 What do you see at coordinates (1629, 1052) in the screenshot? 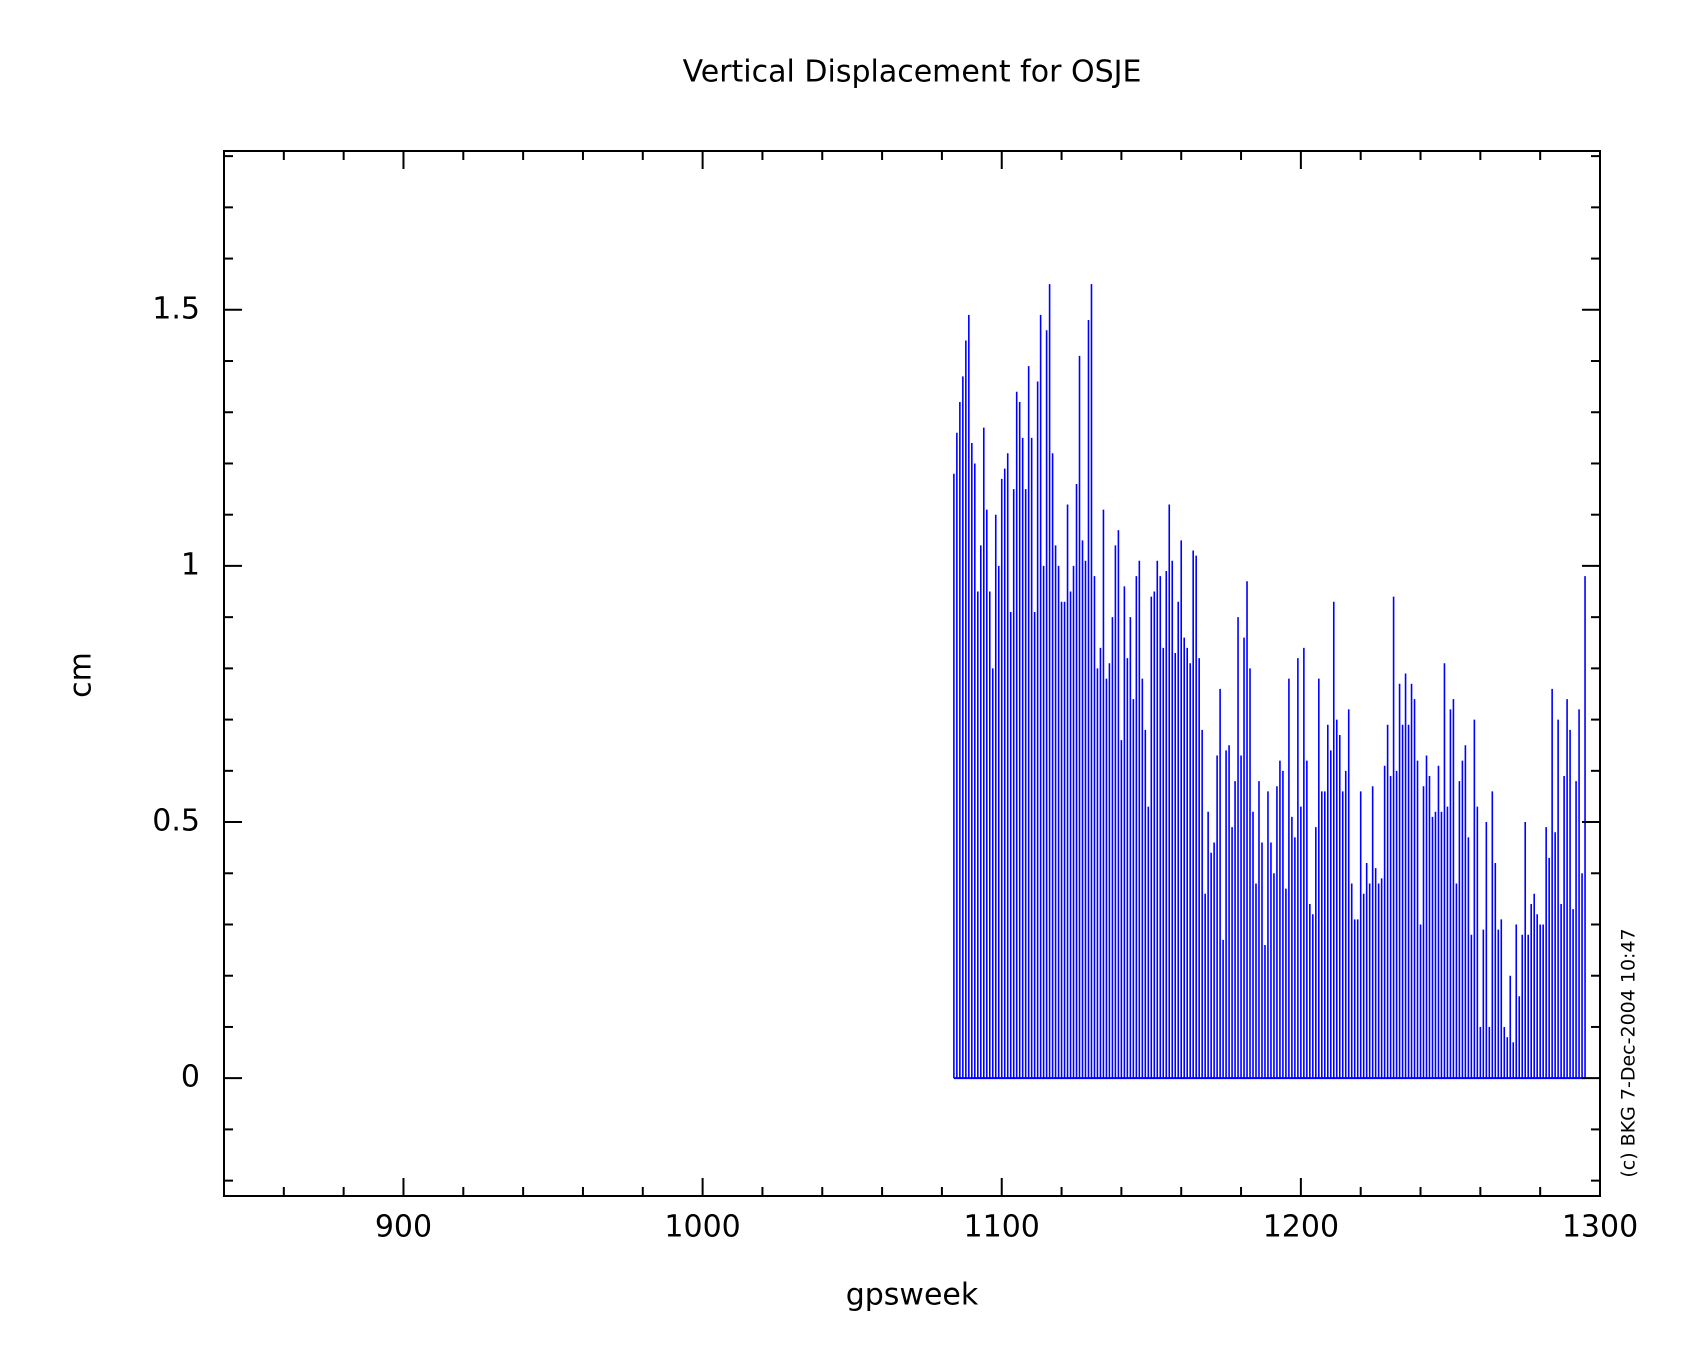
I see `credit: (c) BKG 7-Dec-2004 10:47` at bounding box center [1629, 1052].